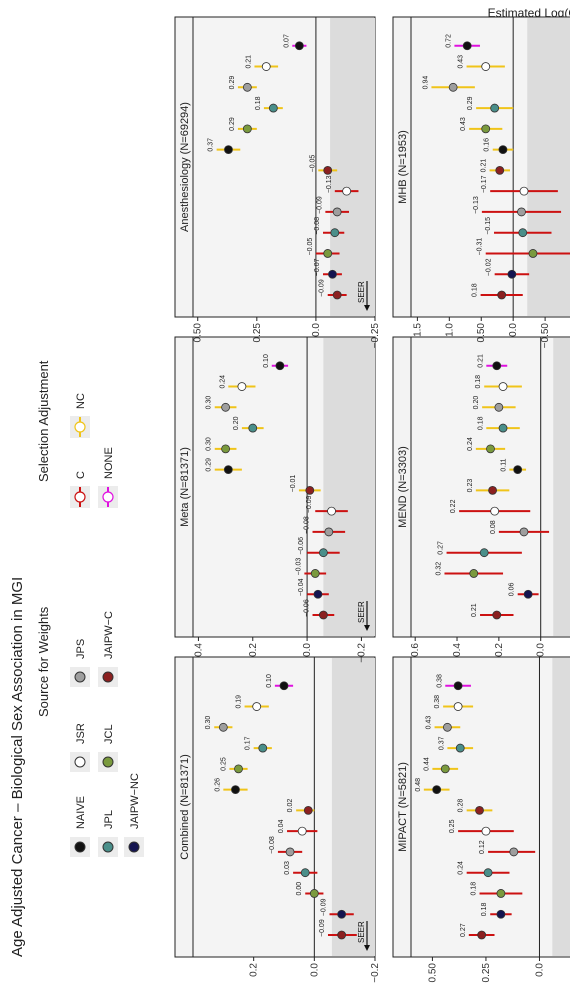 This screenshot has width=570, height=1002. Describe the element at coordinates (488, 226) in the screenshot. I see `point-label: −0.15` at that location.